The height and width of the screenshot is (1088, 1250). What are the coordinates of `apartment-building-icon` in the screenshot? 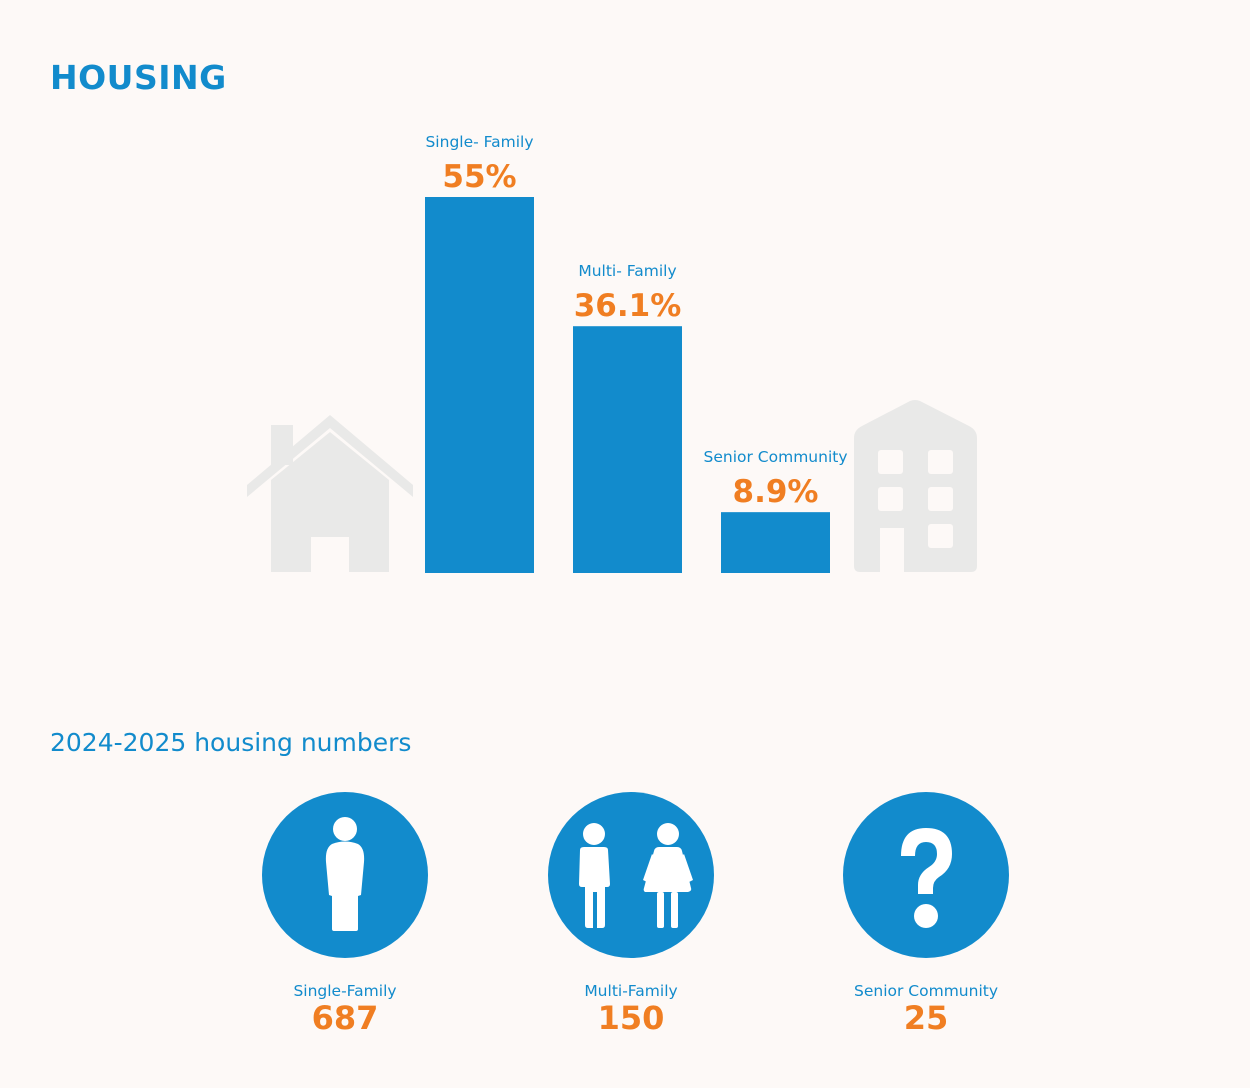 It's located at (915, 486).